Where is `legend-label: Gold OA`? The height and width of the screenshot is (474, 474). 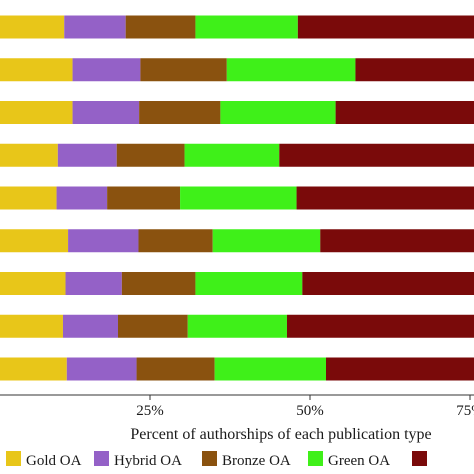
legend-label: Gold OA is located at coordinates (54, 461).